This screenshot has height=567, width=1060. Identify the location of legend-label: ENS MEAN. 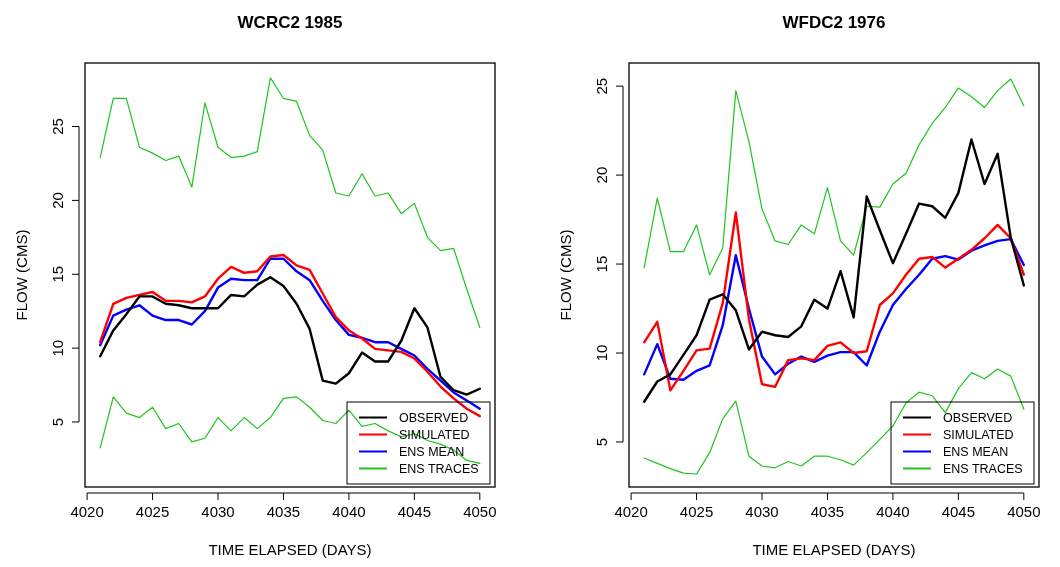
(976, 452).